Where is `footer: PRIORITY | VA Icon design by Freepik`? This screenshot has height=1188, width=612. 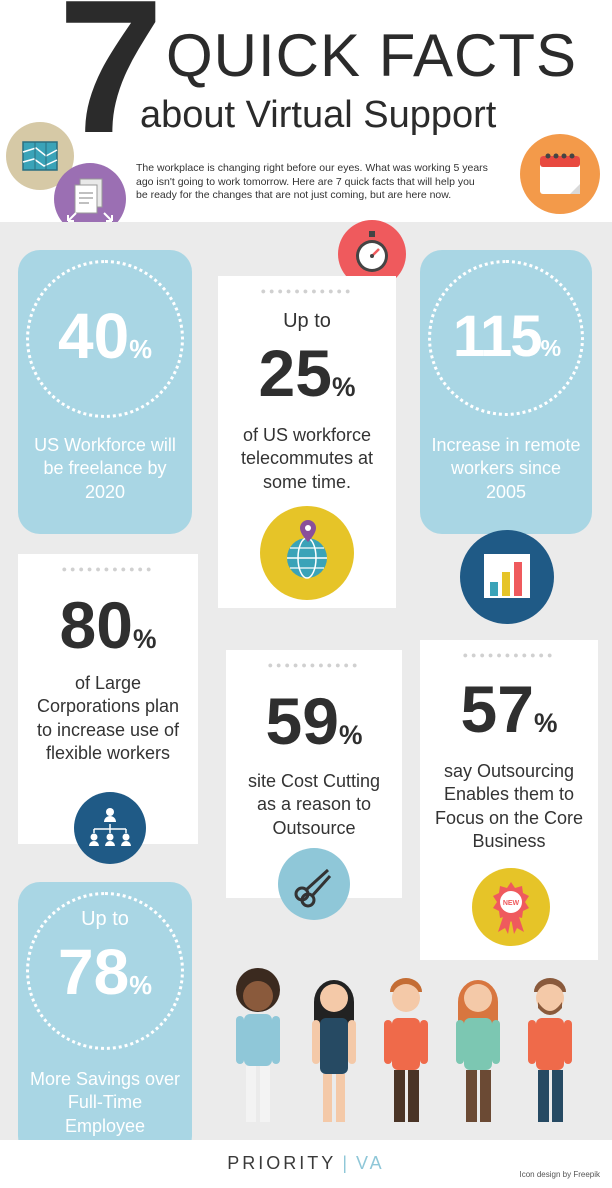
footer: PRIORITY | VA Icon design by Freepik is located at coordinates (306, 1164).